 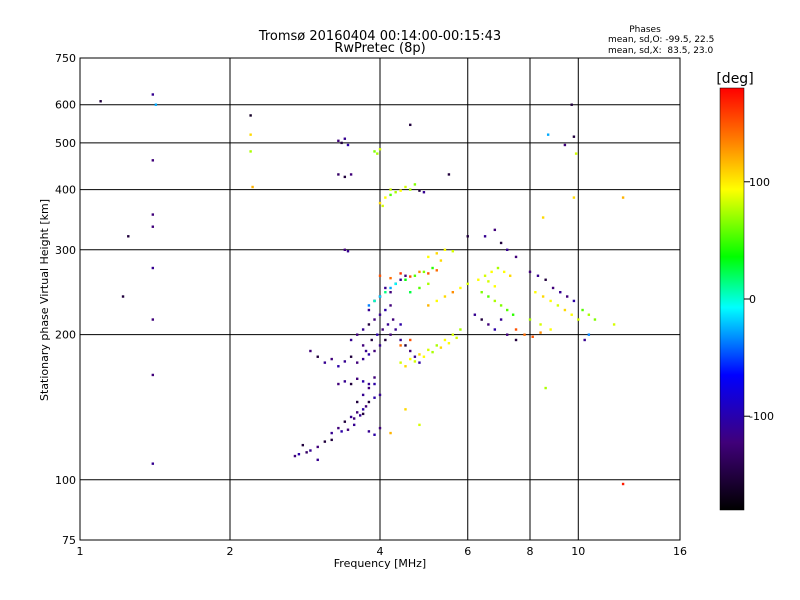 What do you see at coordinates (732, 299) in the screenshot?
I see `colorbar` at bounding box center [732, 299].